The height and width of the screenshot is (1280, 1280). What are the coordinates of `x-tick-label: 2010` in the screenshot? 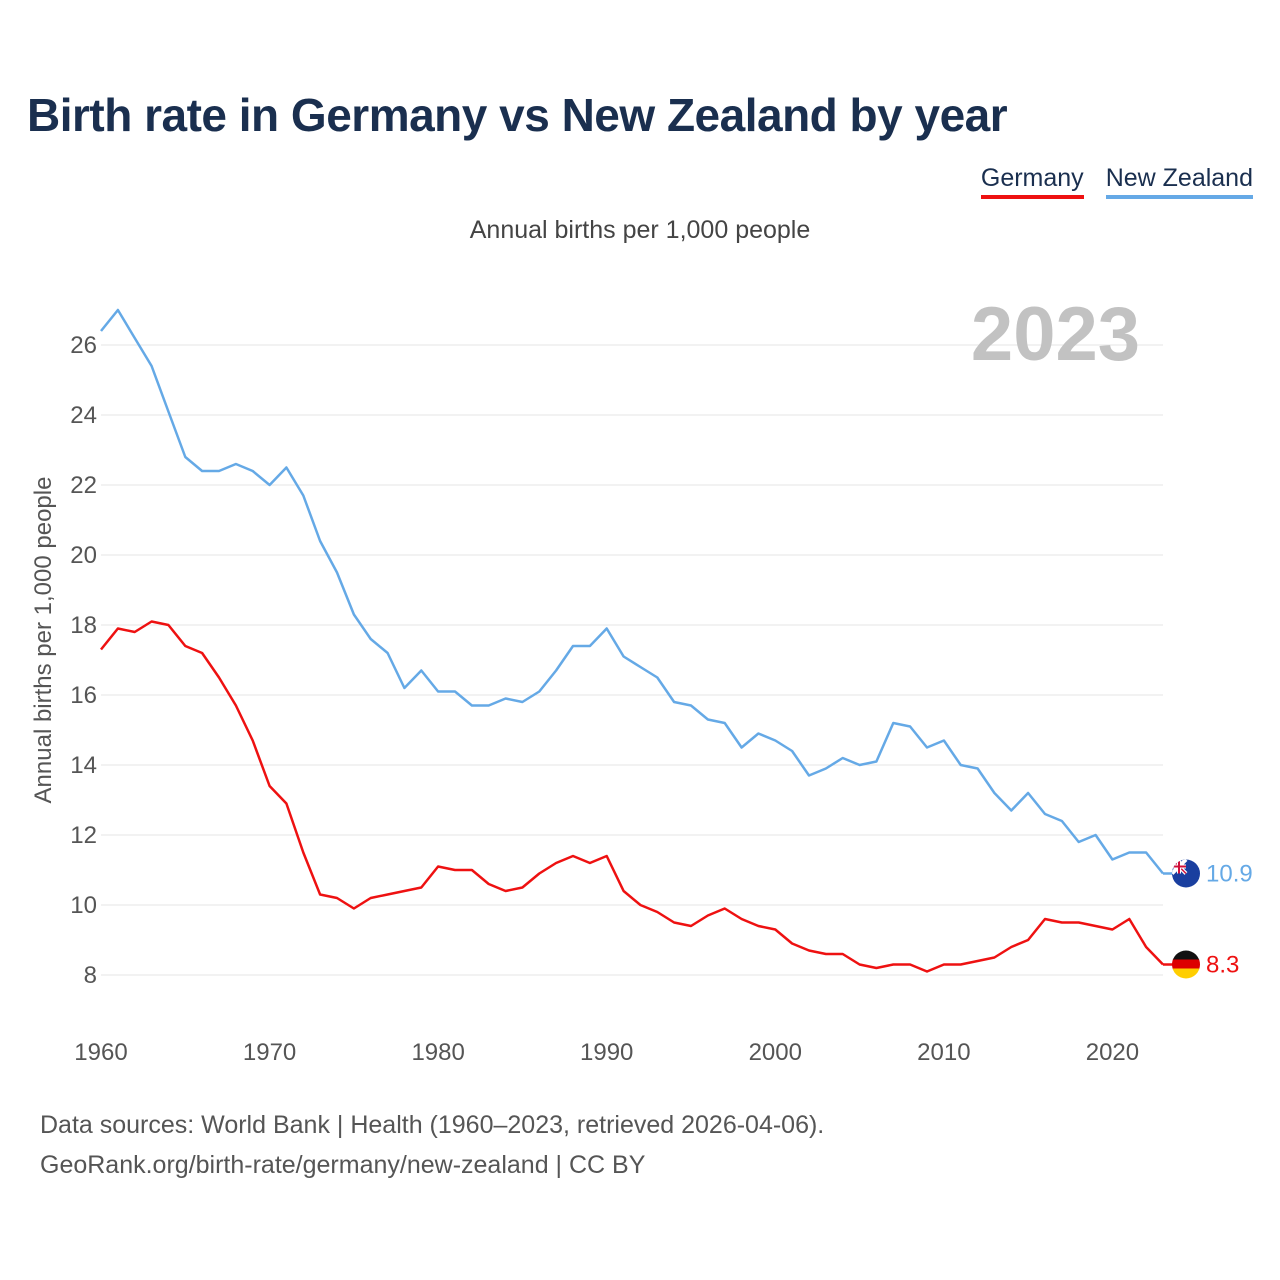 It's located at (943, 1052).